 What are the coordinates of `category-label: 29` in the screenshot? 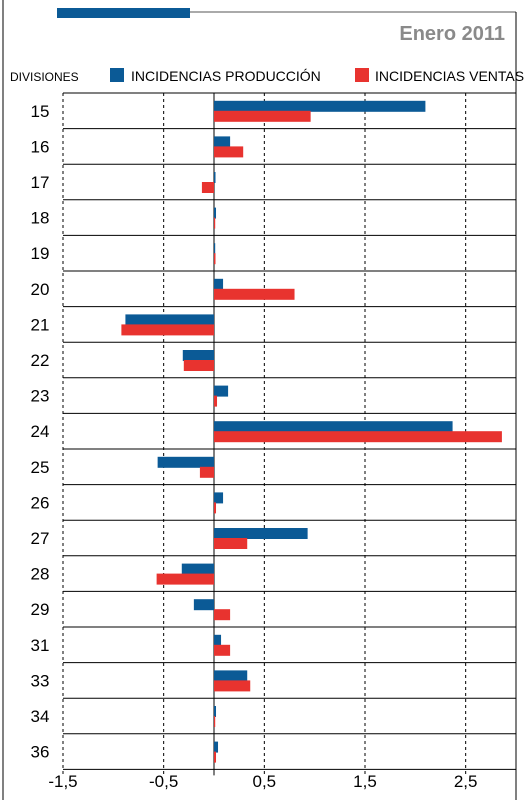 It's located at (40, 609).